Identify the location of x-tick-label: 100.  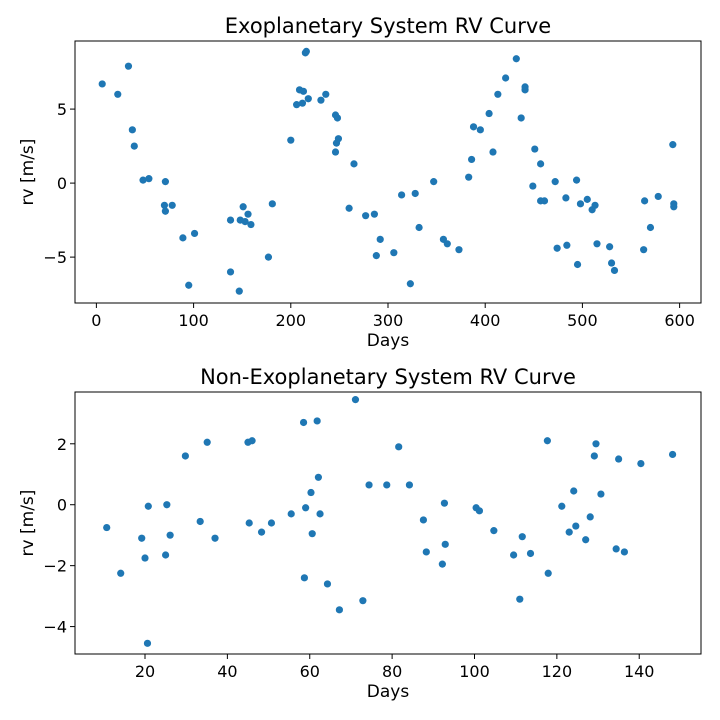
(193, 320).